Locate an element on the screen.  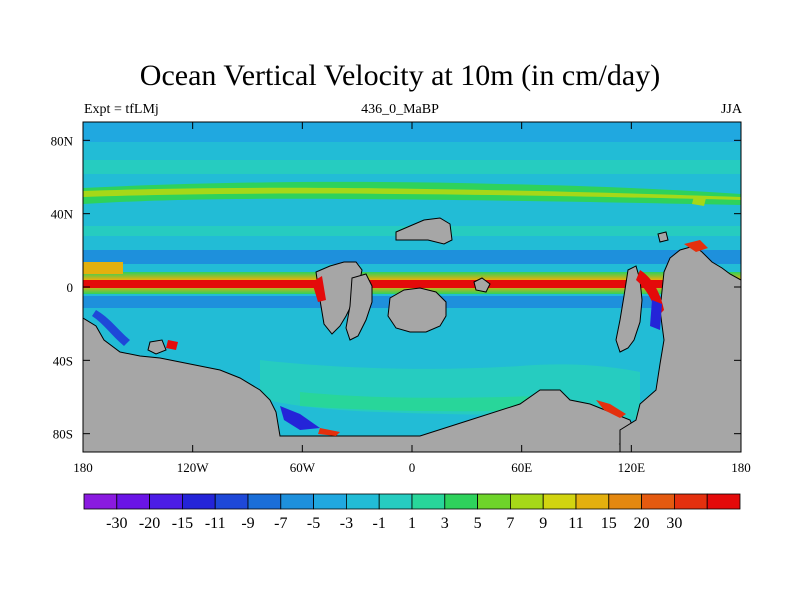
x-tick-label: 60W is located at coordinates (303, 467).